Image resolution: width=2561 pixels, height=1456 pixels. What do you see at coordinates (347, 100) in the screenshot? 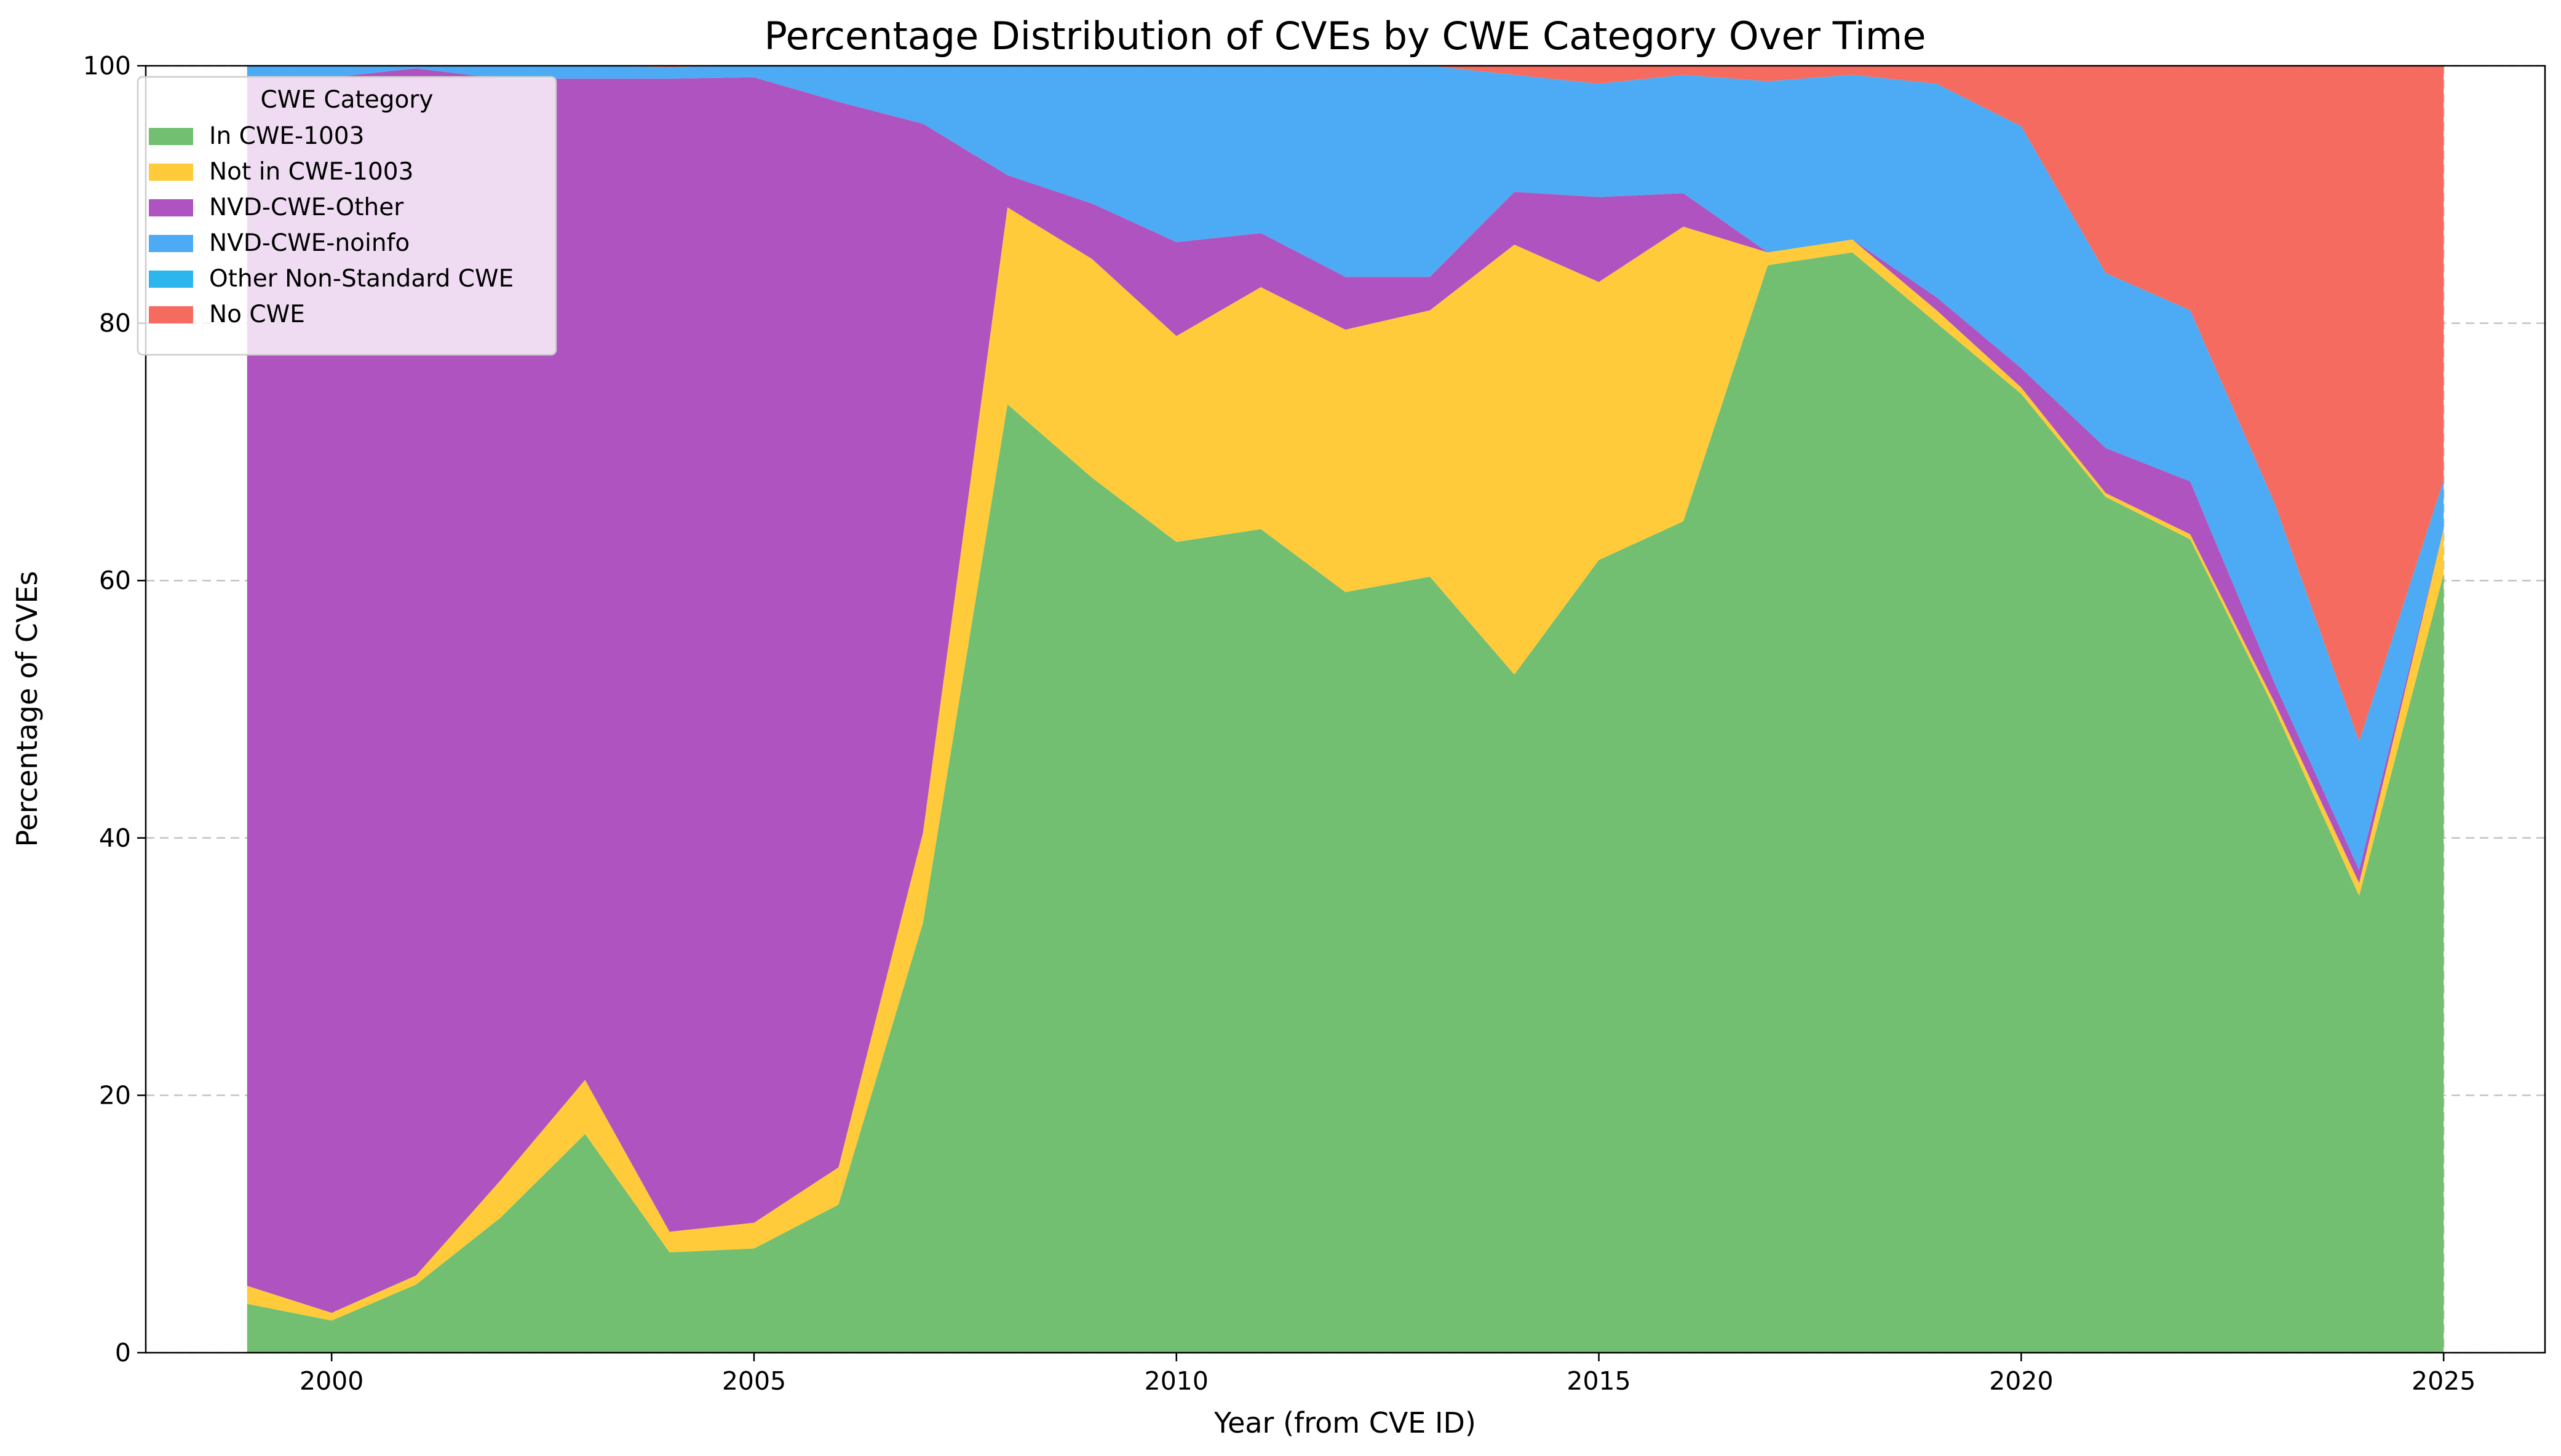
I see `legend-title: CWE Category` at bounding box center [347, 100].